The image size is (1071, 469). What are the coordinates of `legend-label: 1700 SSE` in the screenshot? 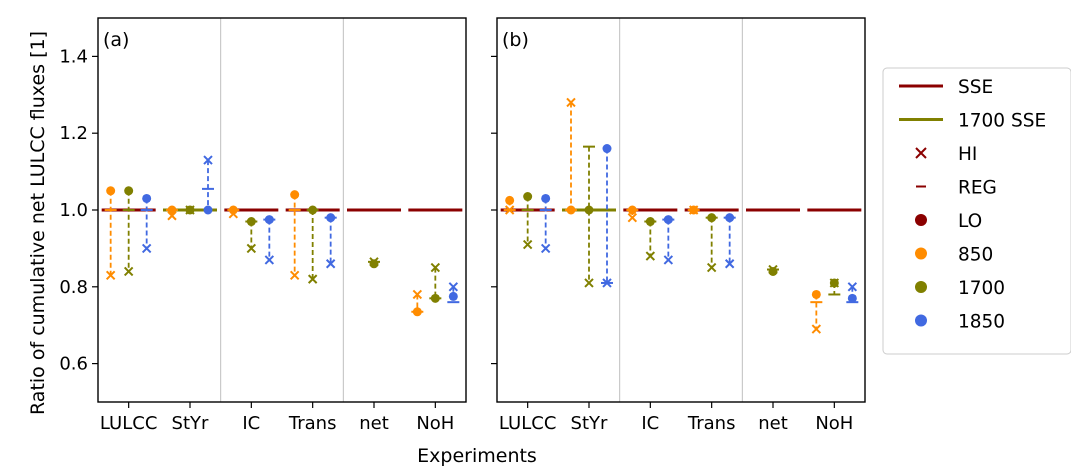 It's located at (1002, 121).